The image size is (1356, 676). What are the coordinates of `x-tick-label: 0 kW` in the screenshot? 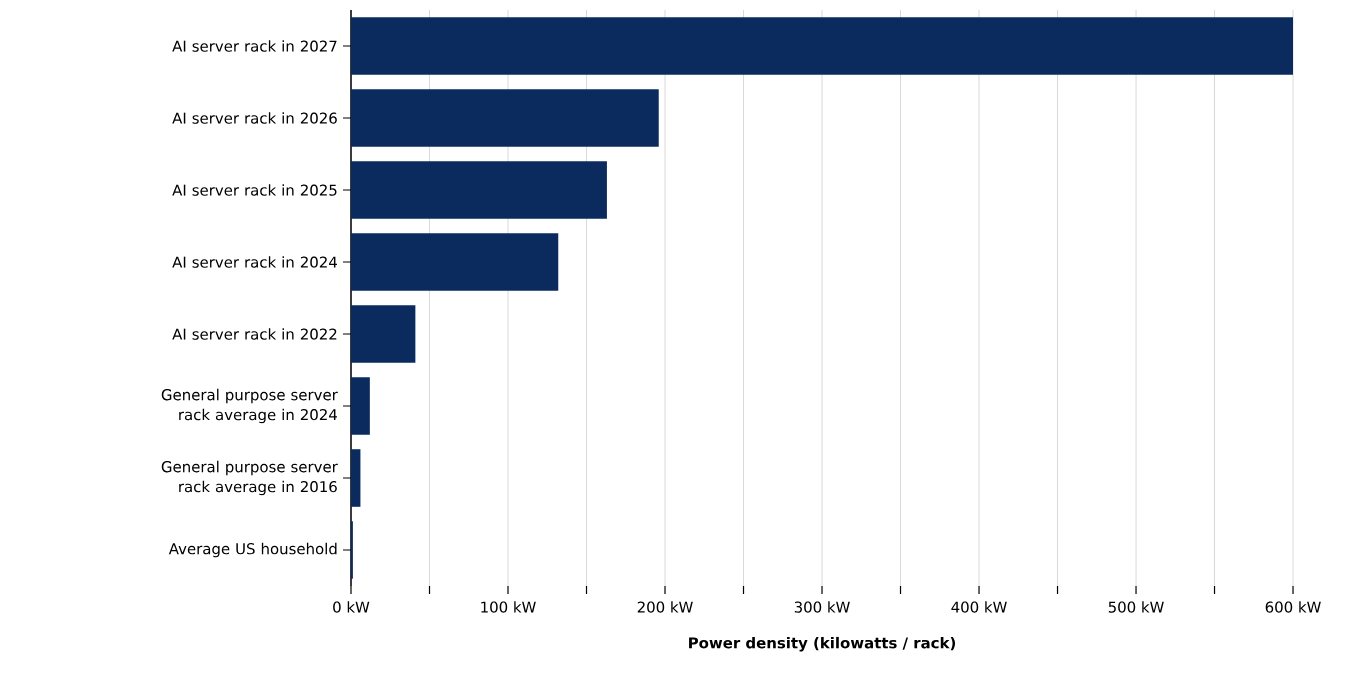 It's located at (351, 607).